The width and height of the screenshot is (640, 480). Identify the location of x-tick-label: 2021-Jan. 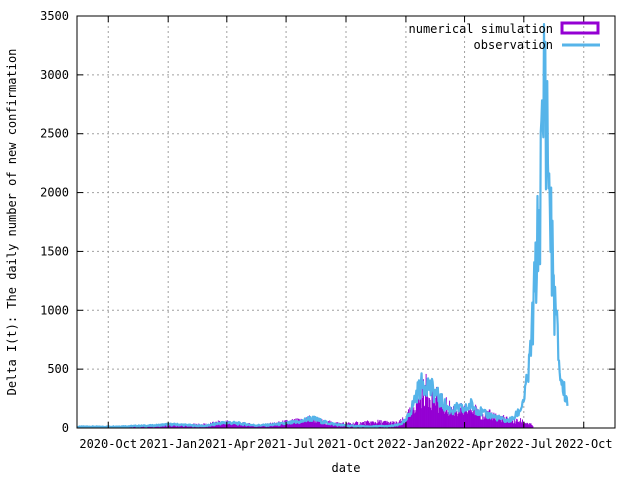
(168, 444).